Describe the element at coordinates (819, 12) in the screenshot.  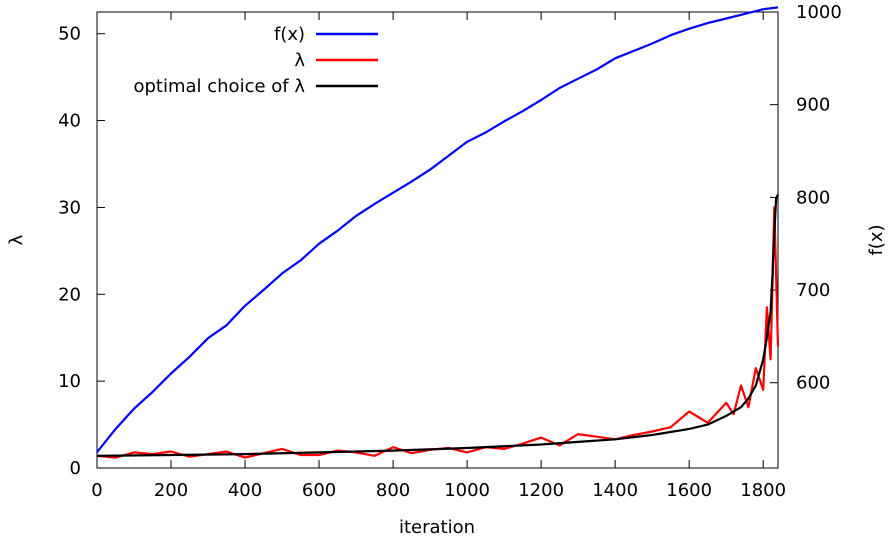
I see `y-right-tick-label: 1000` at that location.